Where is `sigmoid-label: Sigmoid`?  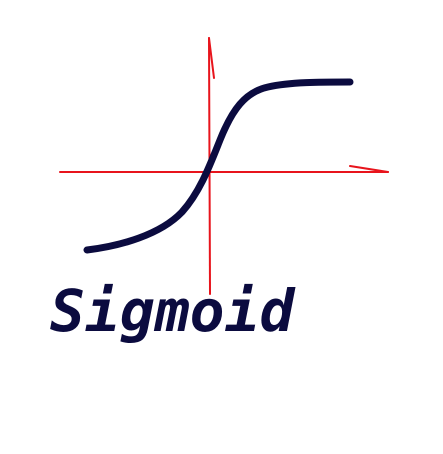
sigmoid-label: Sigmoid is located at coordinates (172, 311).